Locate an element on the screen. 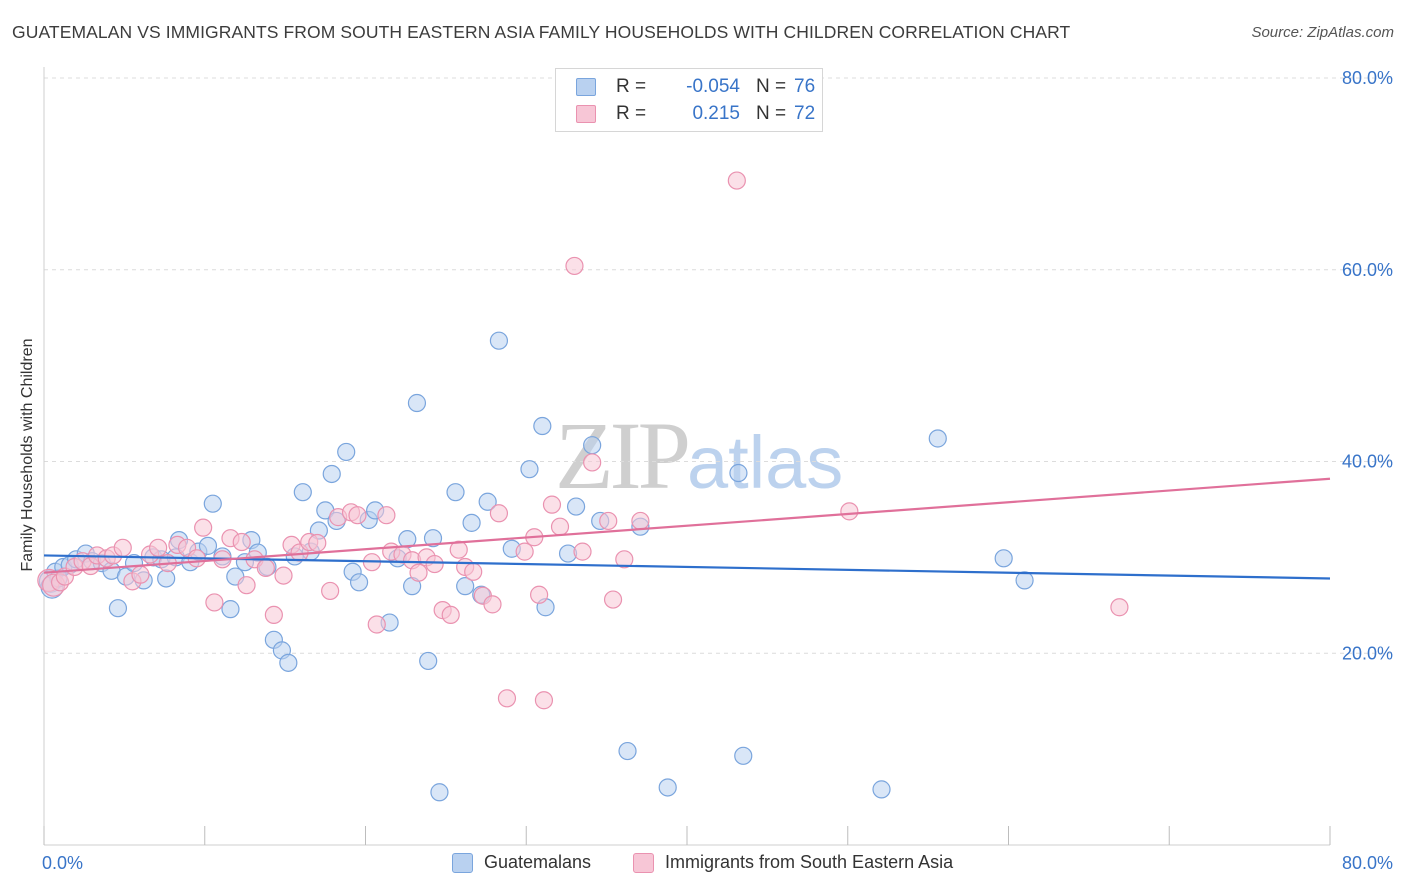 Image resolution: width=1406 pixels, height=892 pixels. trend-line-immigrants is located at coordinates (687, 525).